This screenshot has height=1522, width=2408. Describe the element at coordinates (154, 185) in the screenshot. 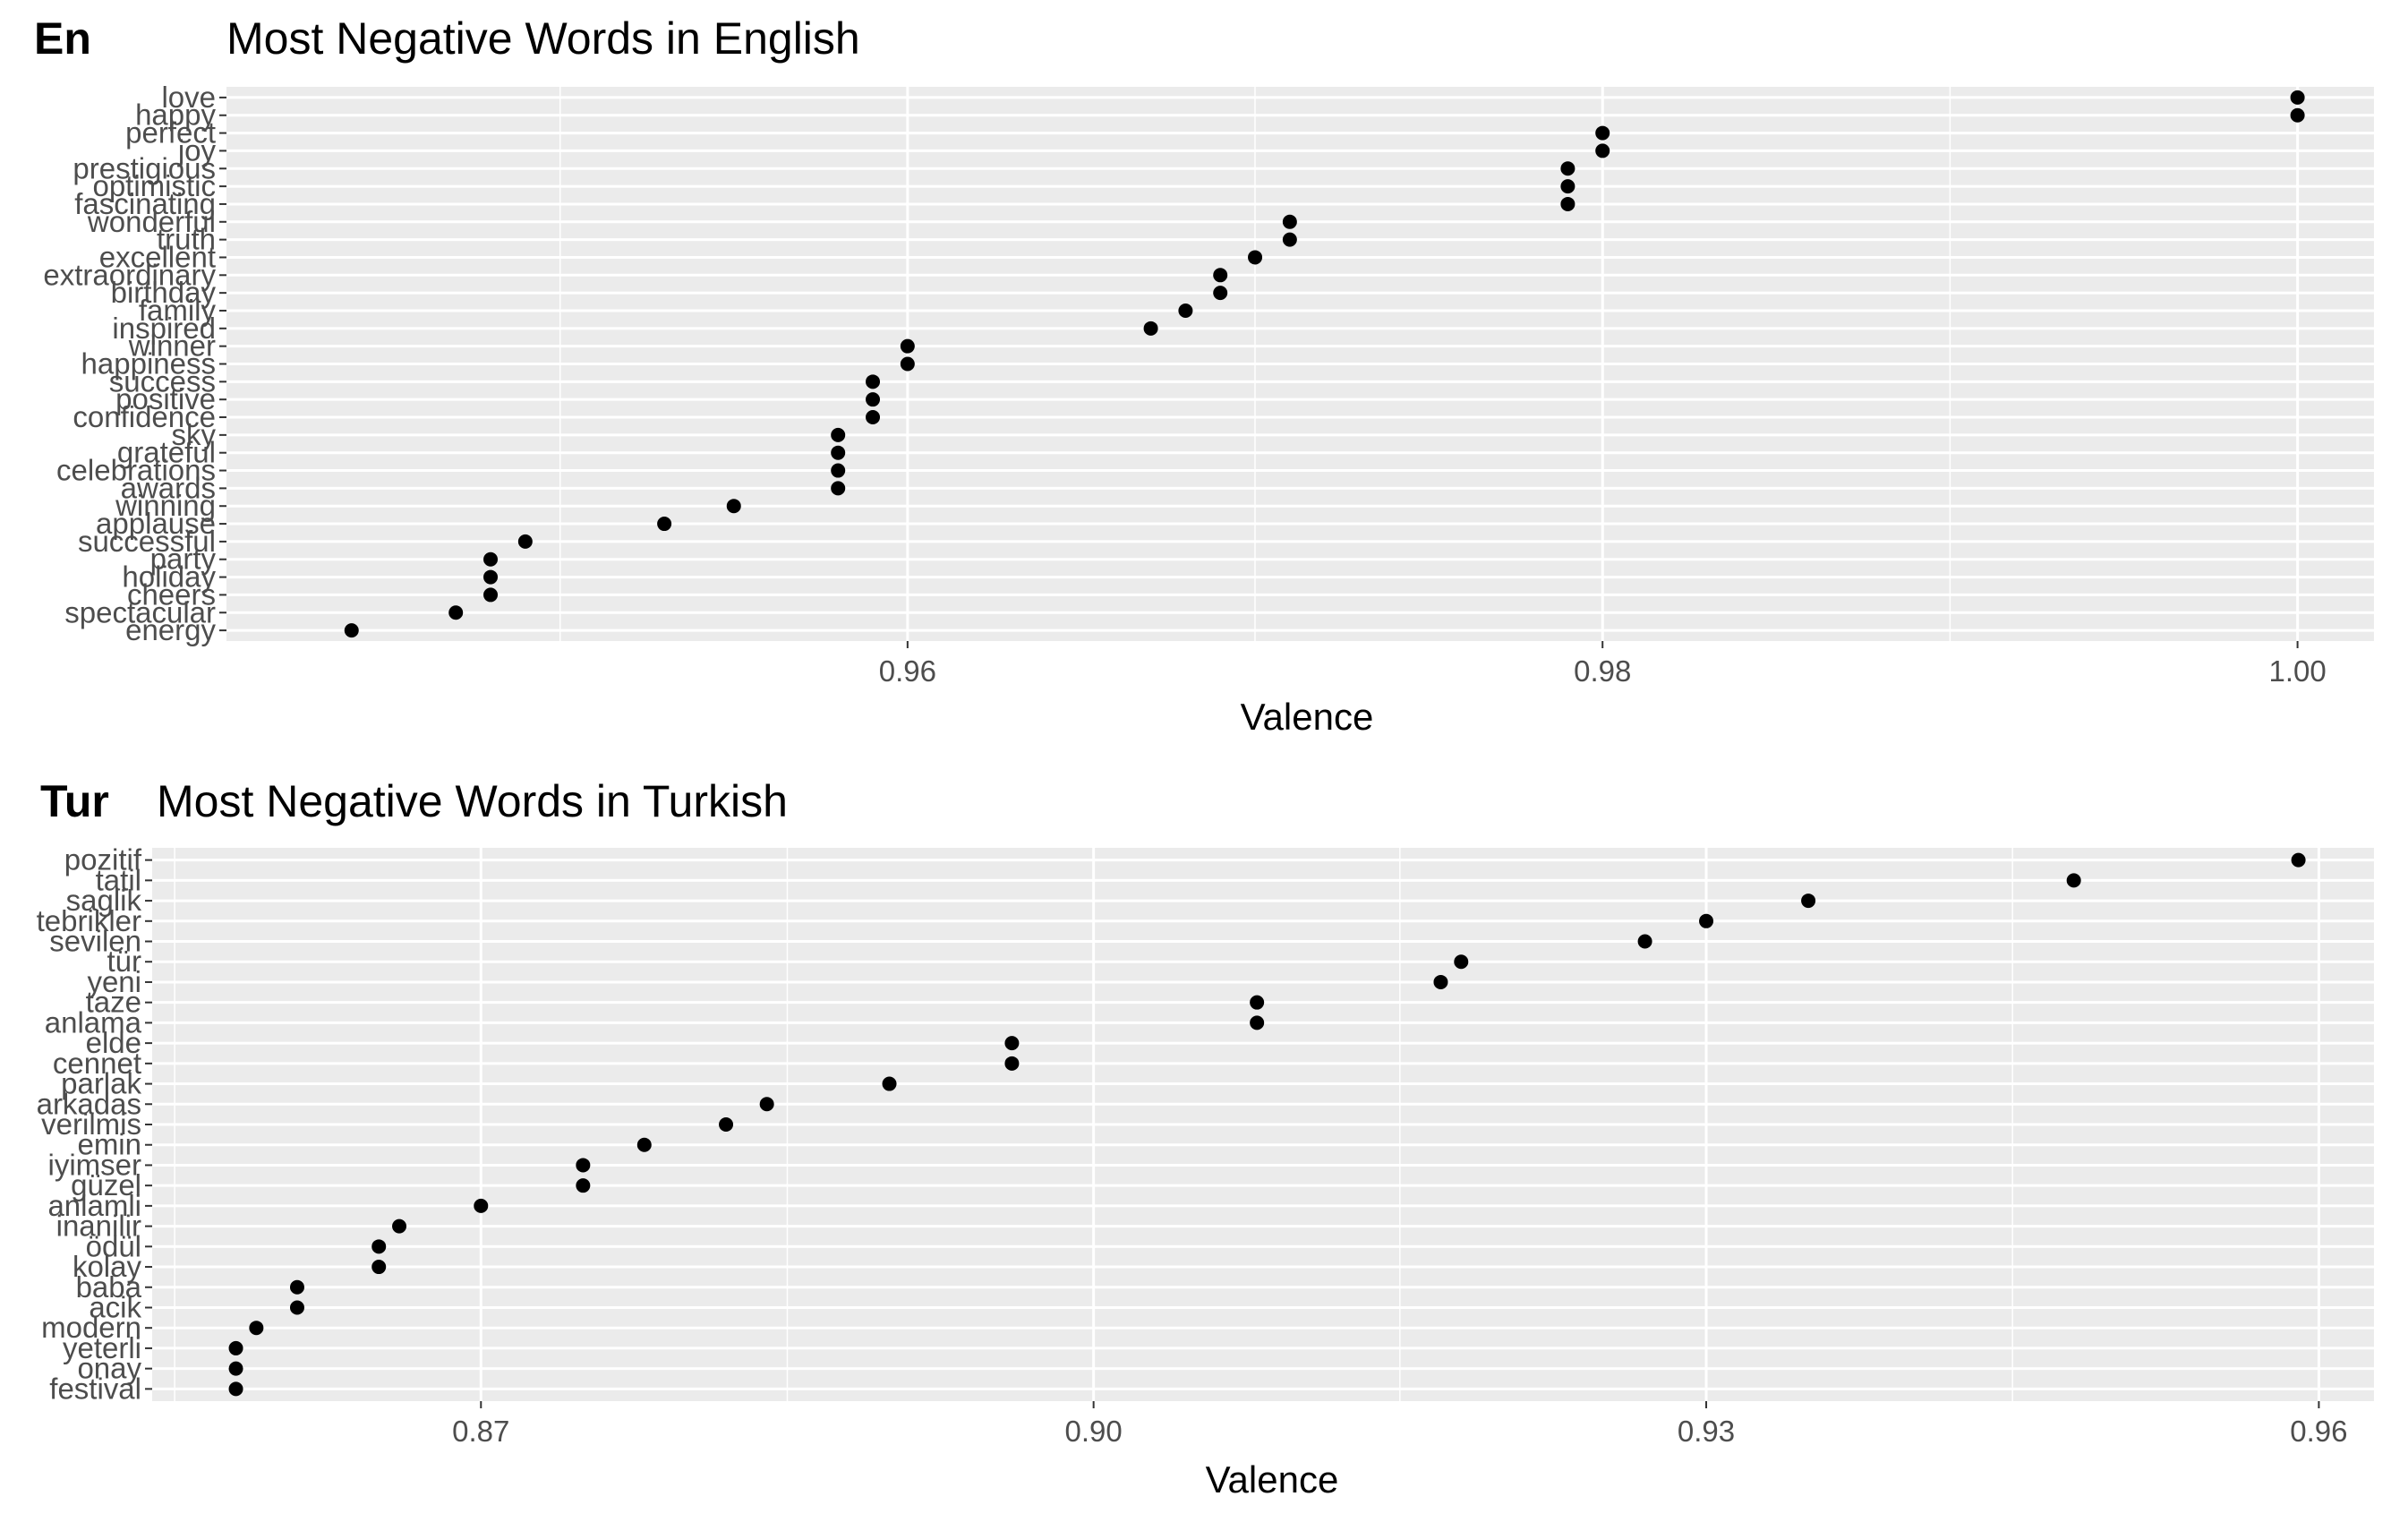

I see `y-tick-label: optimistic` at that location.